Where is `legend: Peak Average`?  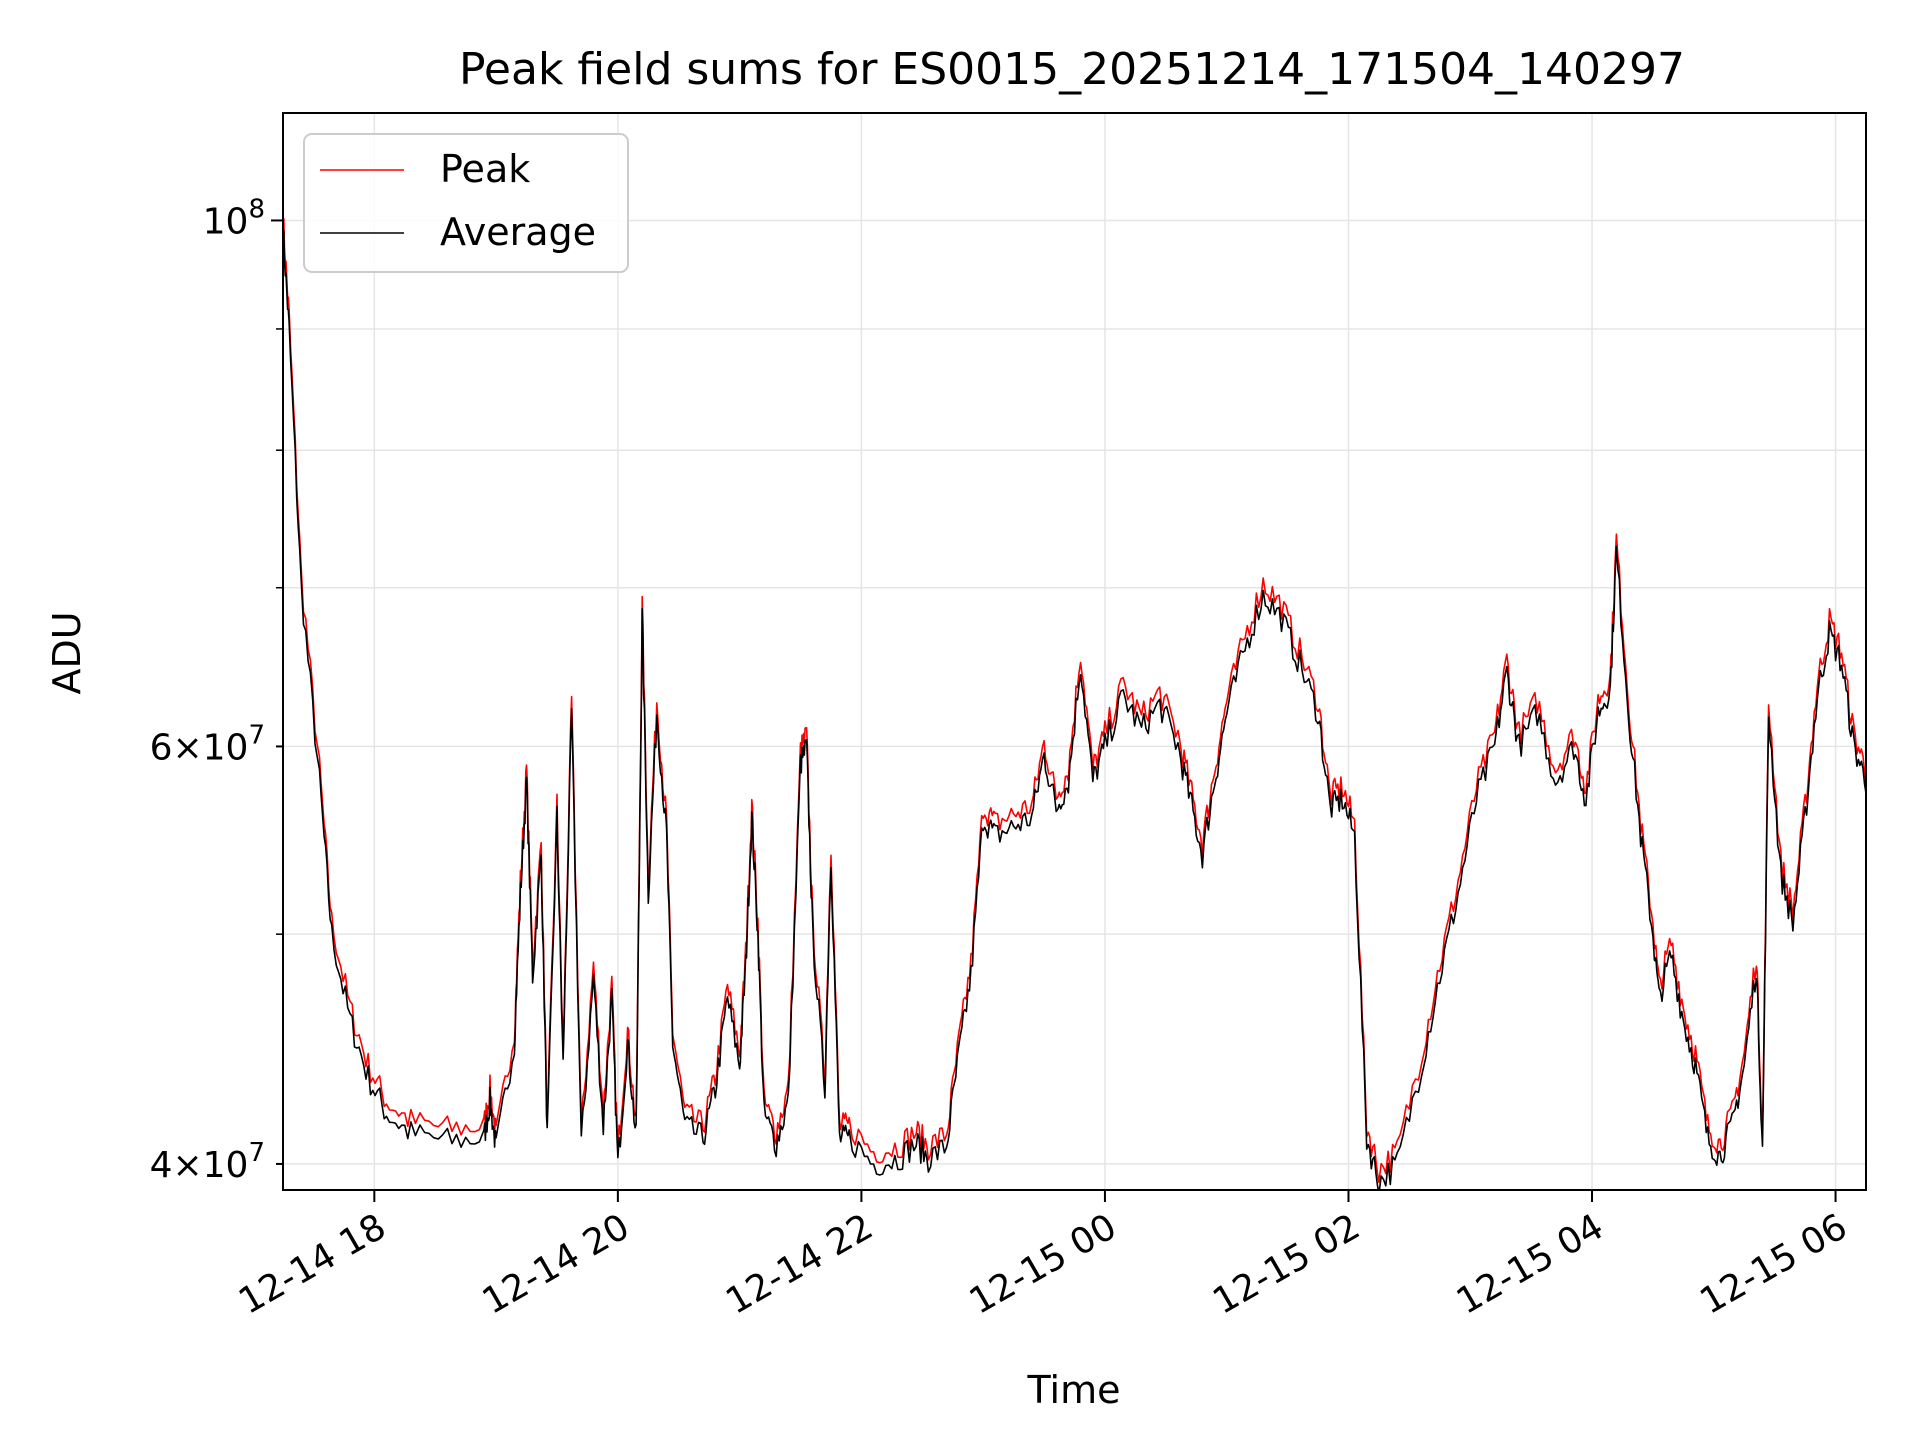
legend: Peak Average is located at coordinates (466, 203).